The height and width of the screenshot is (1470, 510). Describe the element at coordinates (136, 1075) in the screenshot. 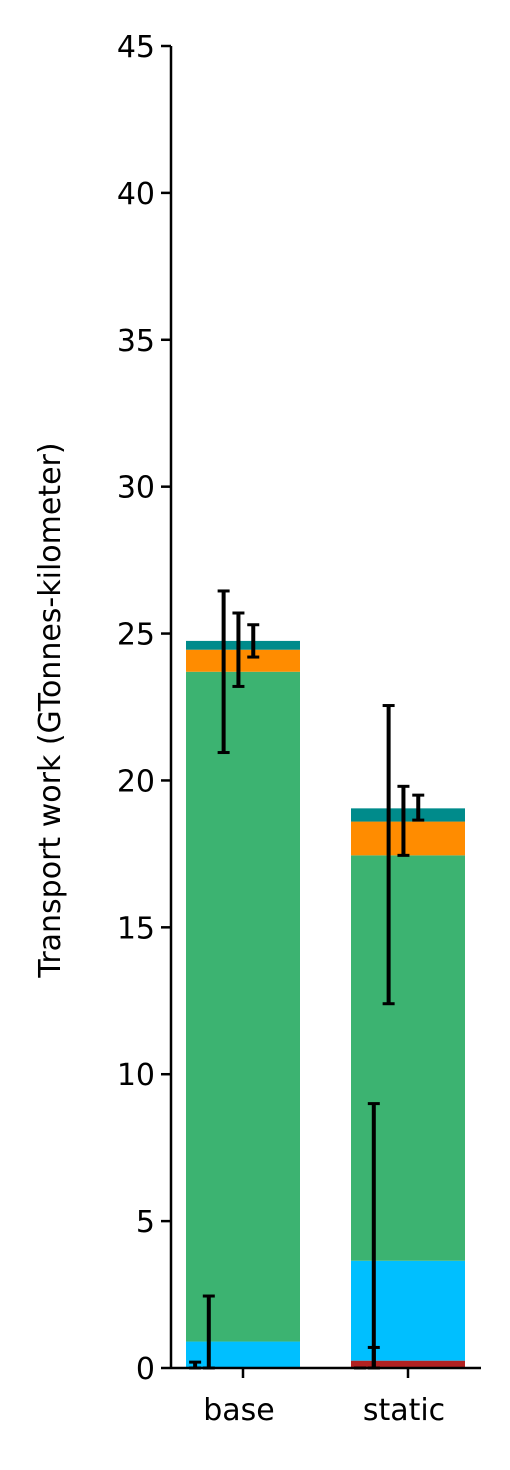

I see `y-tick-label-10: 10` at that location.